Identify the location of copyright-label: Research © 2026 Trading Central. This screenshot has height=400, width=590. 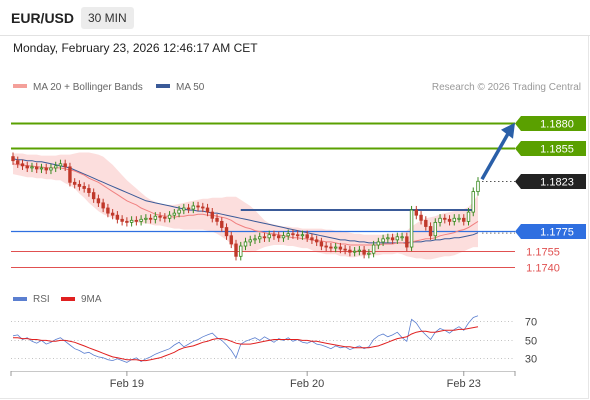
(506, 87).